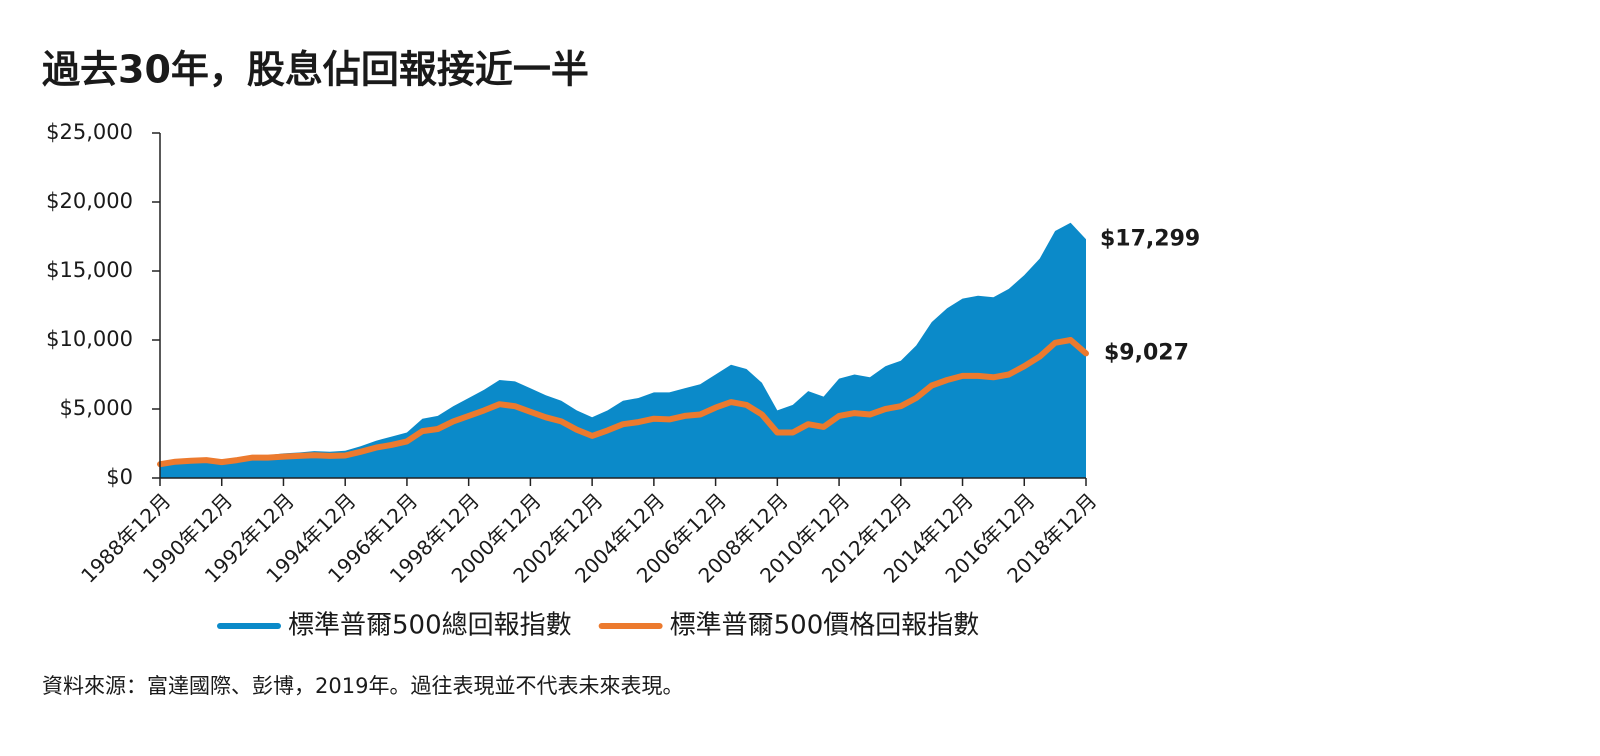 The image size is (1600, 756). What do you see at coordinates (825, 626) in the screenshot?
I see `legend-label: 標準普爾500價格回報指數` at bounding box center [825, 626].